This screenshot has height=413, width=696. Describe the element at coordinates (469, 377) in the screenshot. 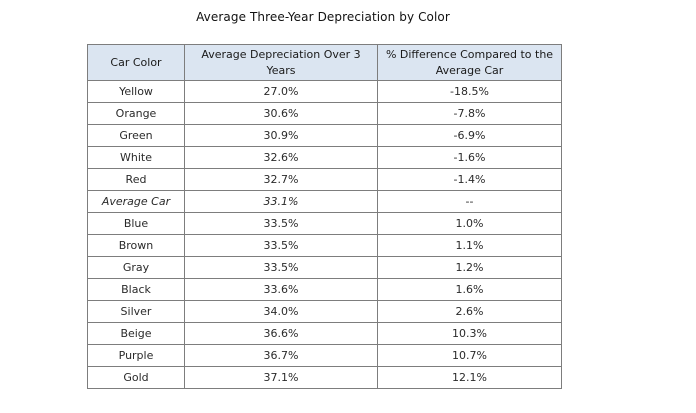

I see `cell-percent-difference: 12.1%` at that location.